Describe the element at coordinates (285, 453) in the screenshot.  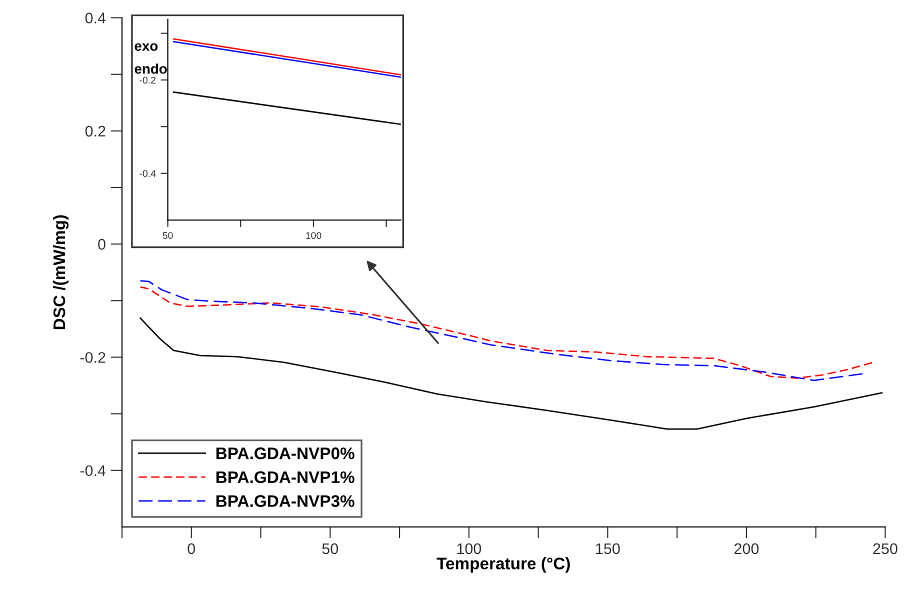
I see `legend-label: BPA.GDA-NVP0%` at that location.